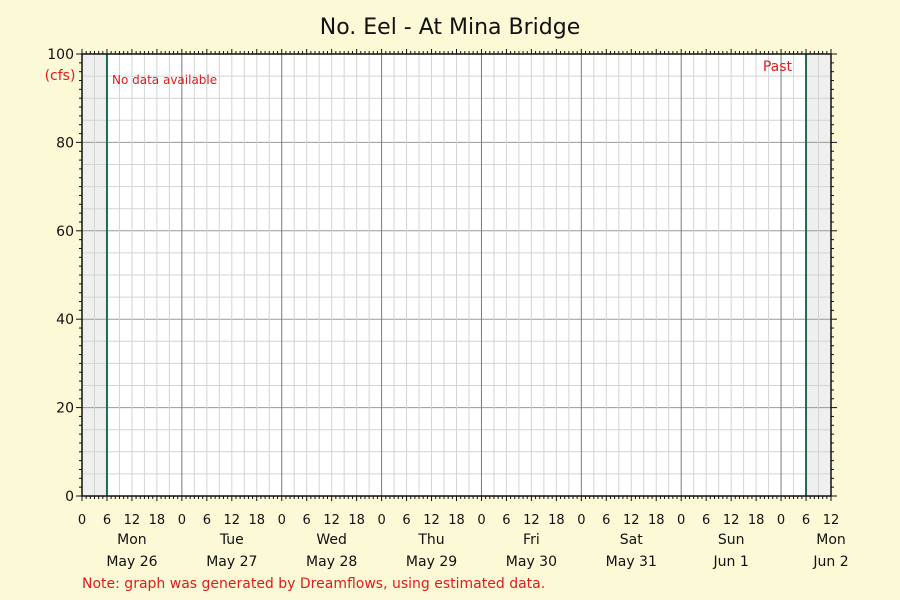 The image size is (900, 600). Describe the element at coordinates (531, 562) in the screenshot. I see `day-date-label: May 30` at that location.